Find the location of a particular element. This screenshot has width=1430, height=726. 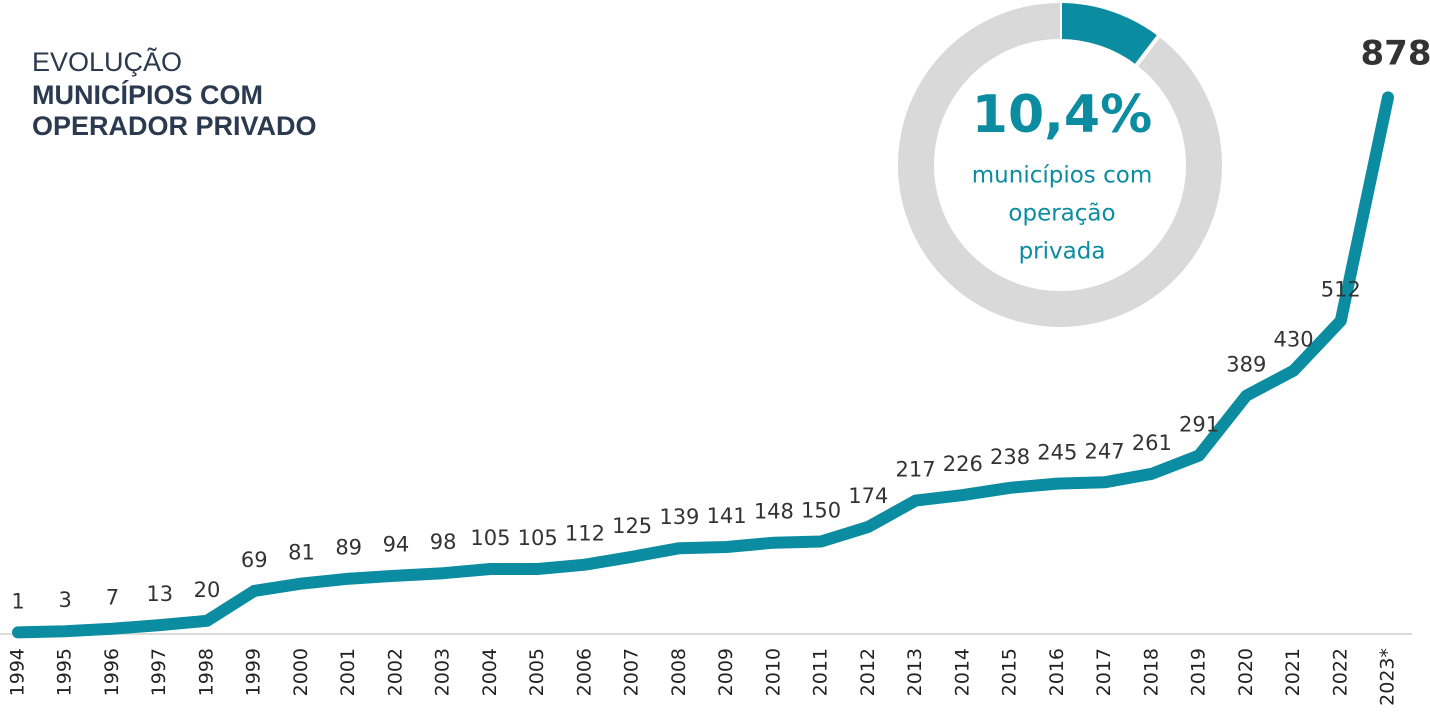

x-tick-label: 1996 is located at coordinates (112, 672).